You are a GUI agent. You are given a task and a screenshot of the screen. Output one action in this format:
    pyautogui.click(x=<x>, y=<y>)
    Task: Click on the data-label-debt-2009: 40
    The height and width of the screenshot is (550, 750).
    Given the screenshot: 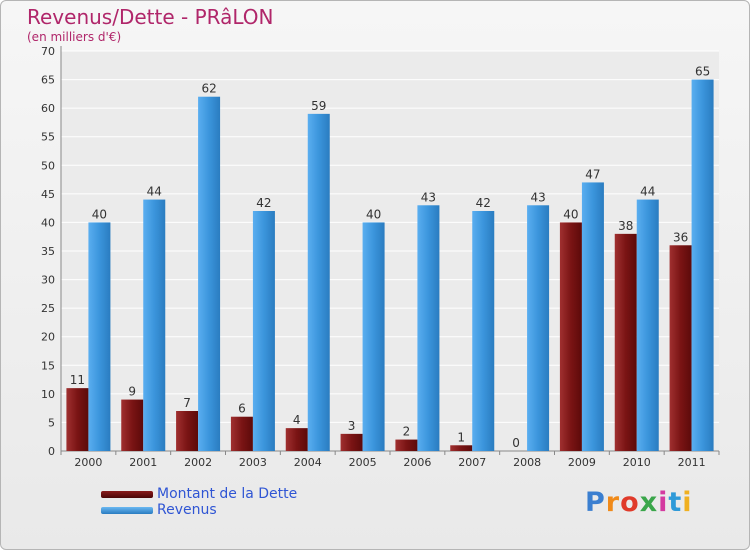 What is the action you would take?
    pyautogui.click(x=570, y=214)
    